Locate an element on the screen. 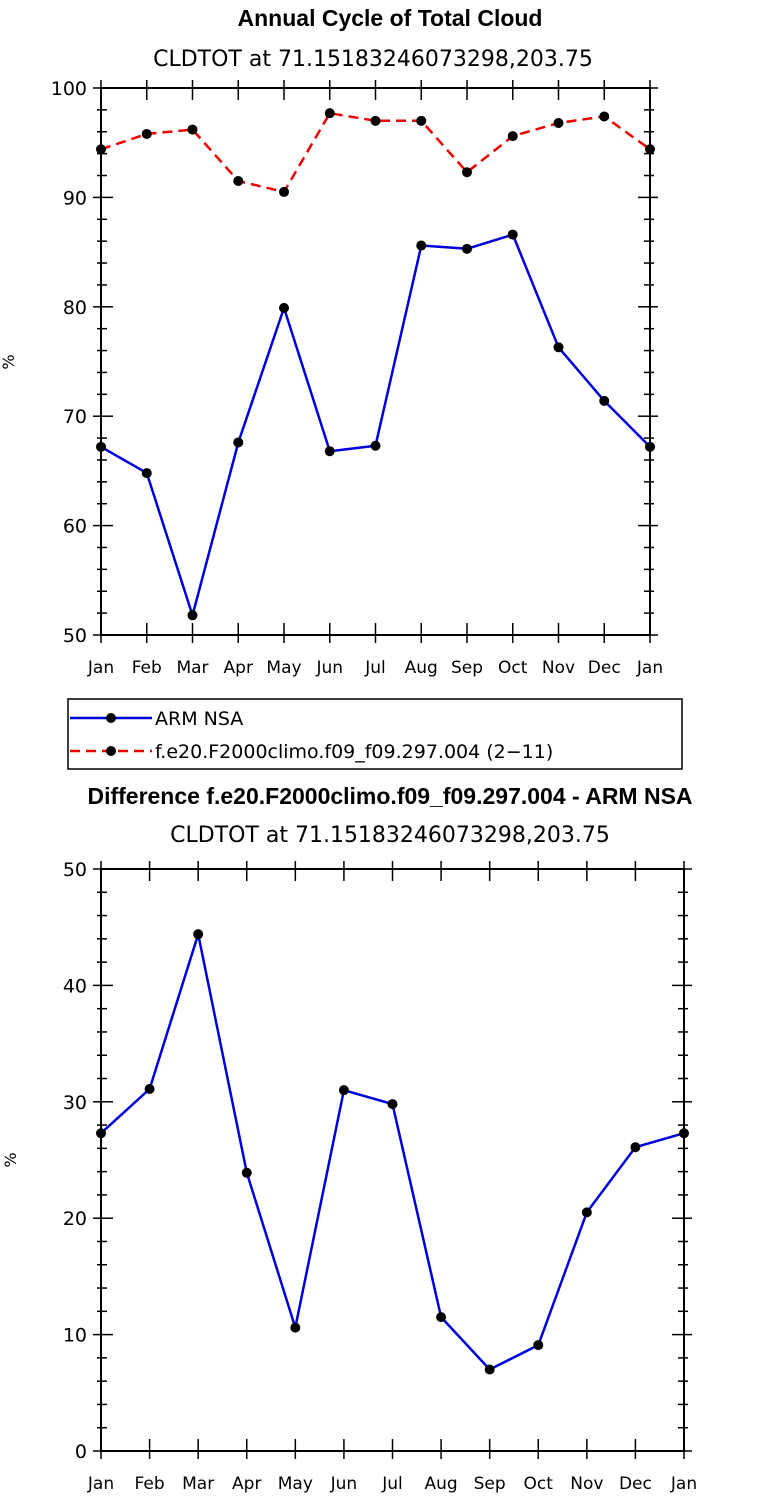  chart1-ytick-label: 90 is located at coordinates (75, 198).